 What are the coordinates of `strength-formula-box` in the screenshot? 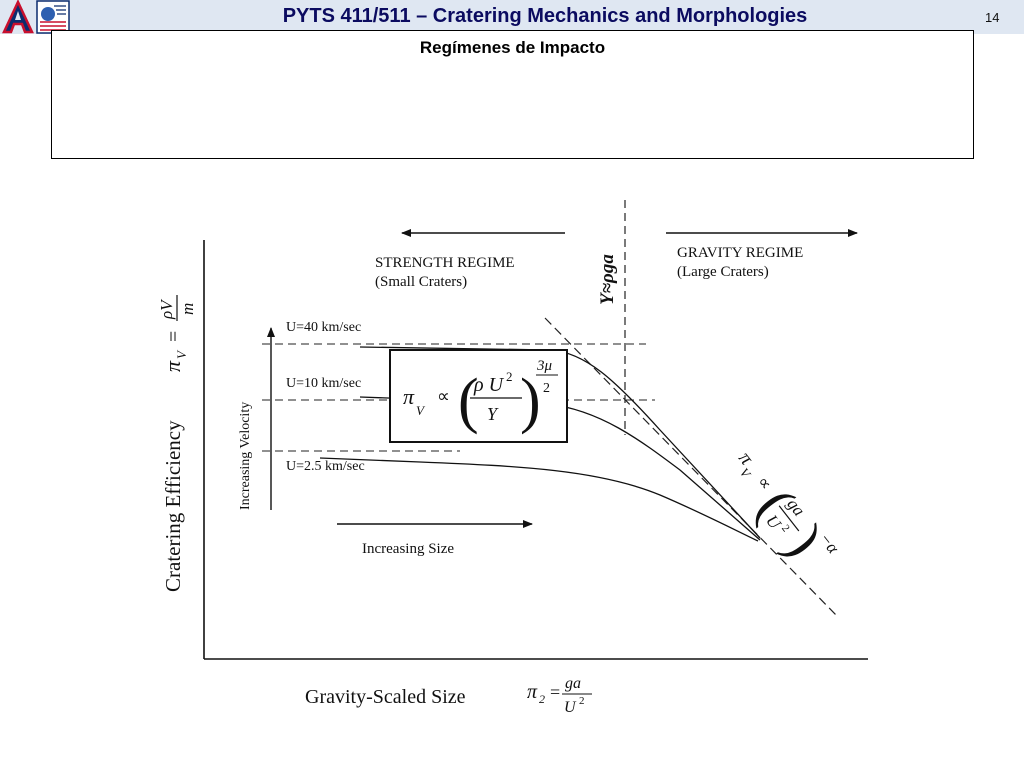 It's located at (478, 396).